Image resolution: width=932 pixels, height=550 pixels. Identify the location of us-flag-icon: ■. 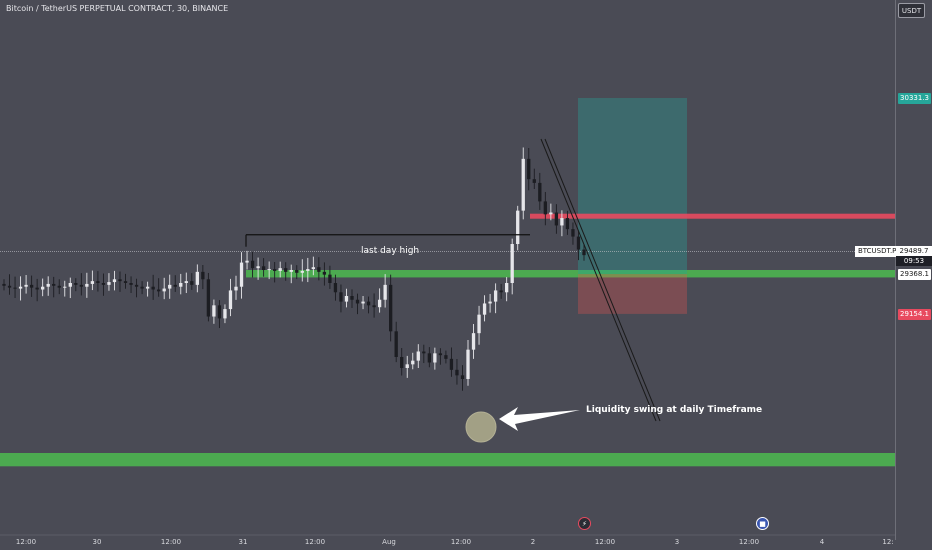
(762, 523).